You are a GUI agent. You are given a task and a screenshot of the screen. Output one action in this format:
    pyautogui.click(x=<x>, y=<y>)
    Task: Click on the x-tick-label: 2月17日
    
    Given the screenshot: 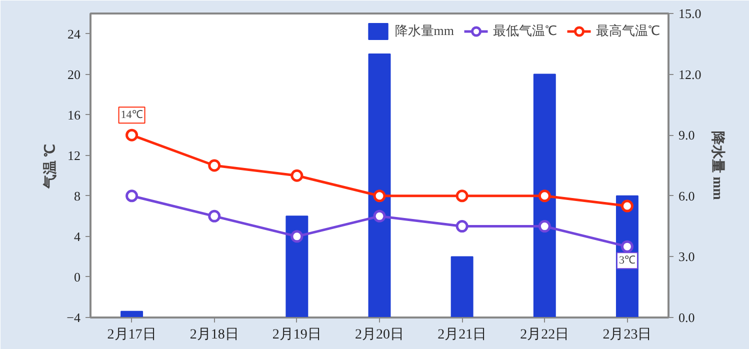 What is the action you would take?
    pyautogui.click(x=131, y=335)
    